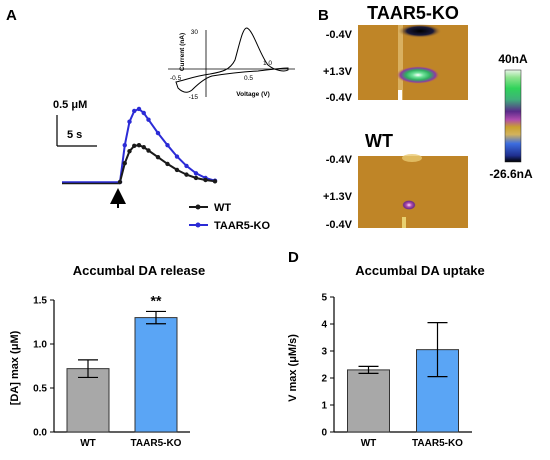  I want to click on inset-xtick-2: 0.5, so click(248, 78).